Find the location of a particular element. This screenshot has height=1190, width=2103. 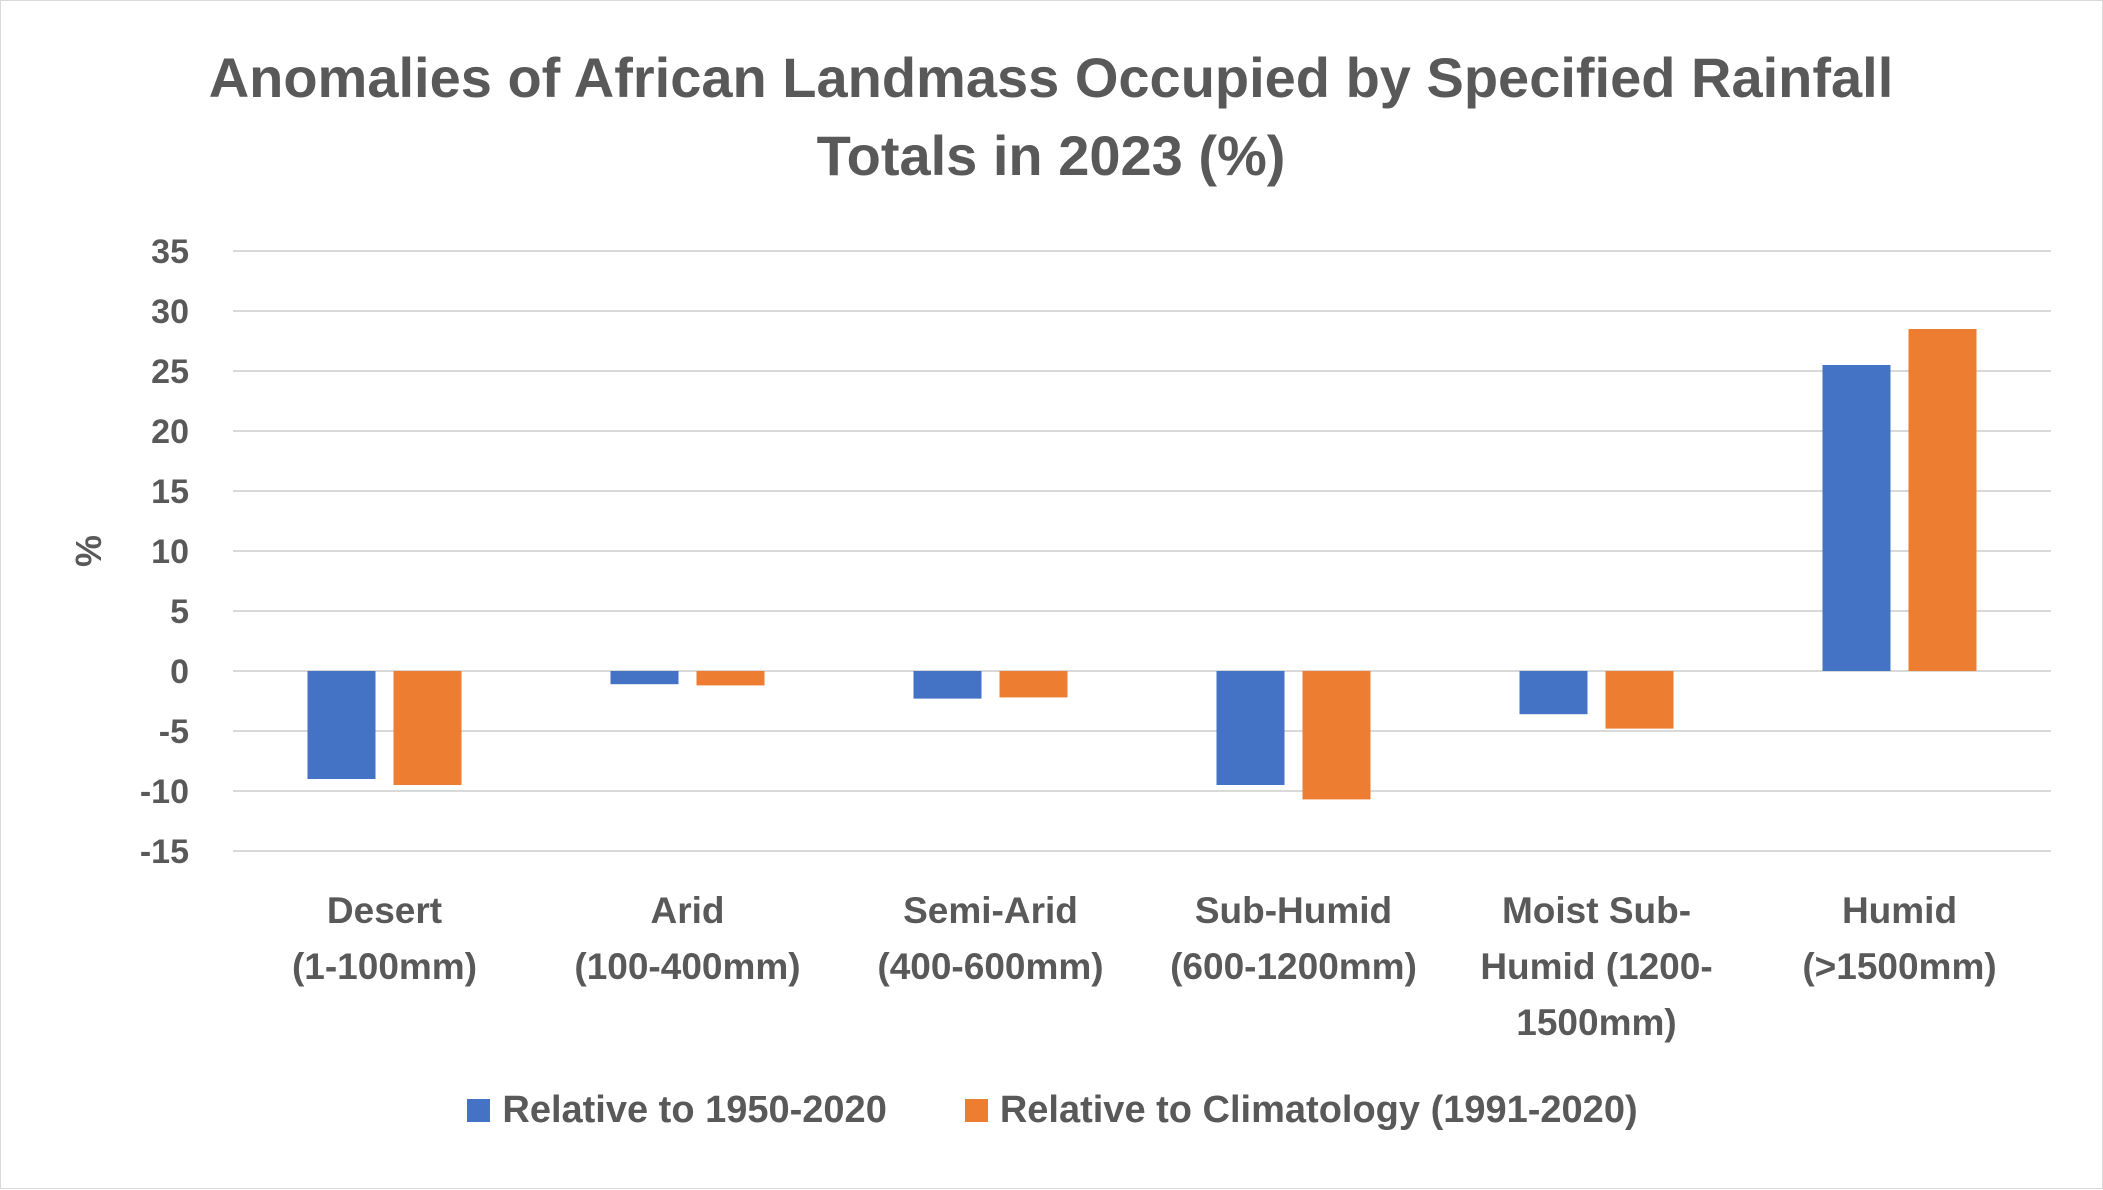

y-tick-label: -15 is located at coordinates (164, 852).